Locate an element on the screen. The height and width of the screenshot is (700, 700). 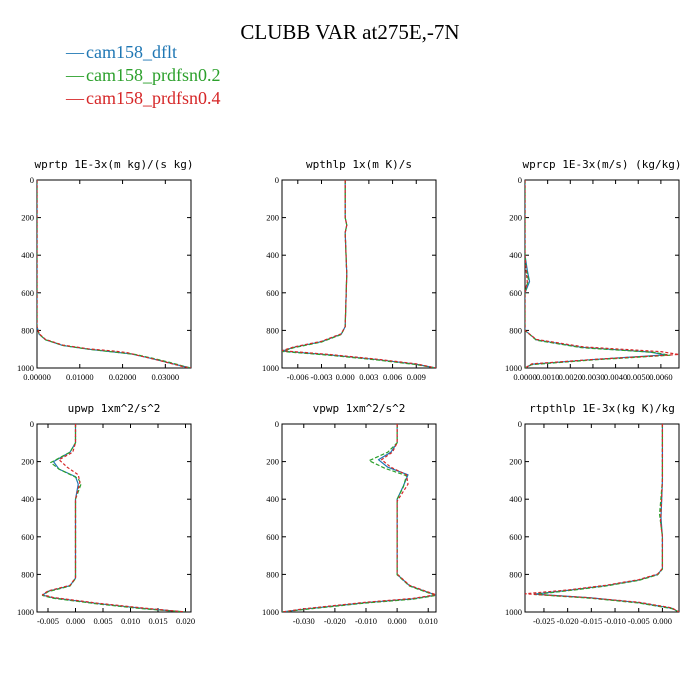
x-tick-label: 0.01000 is located at coordinates (80, 377).